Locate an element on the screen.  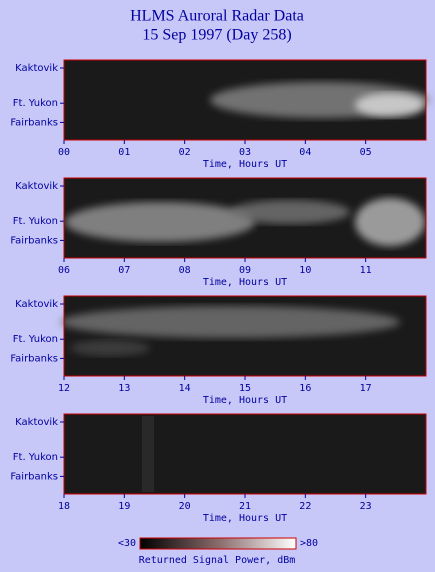
x-tick-label: 01 is located at coordinates (124, 152).